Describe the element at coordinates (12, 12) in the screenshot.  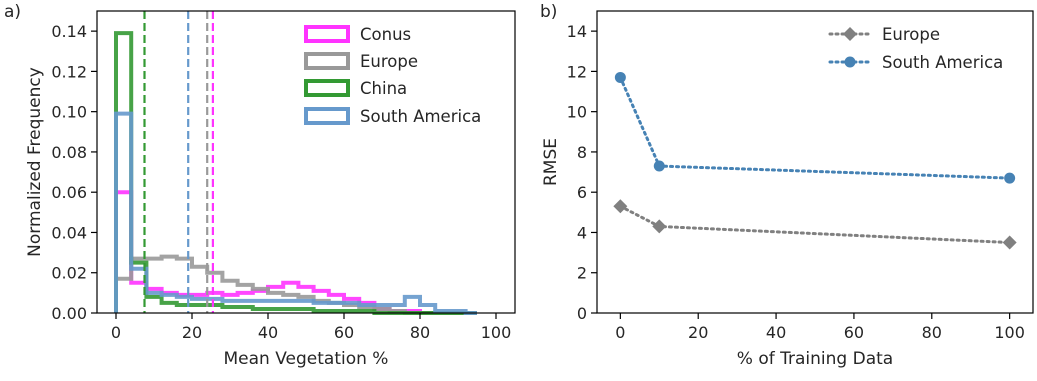
I see `panel-a-label: a)` at that location.